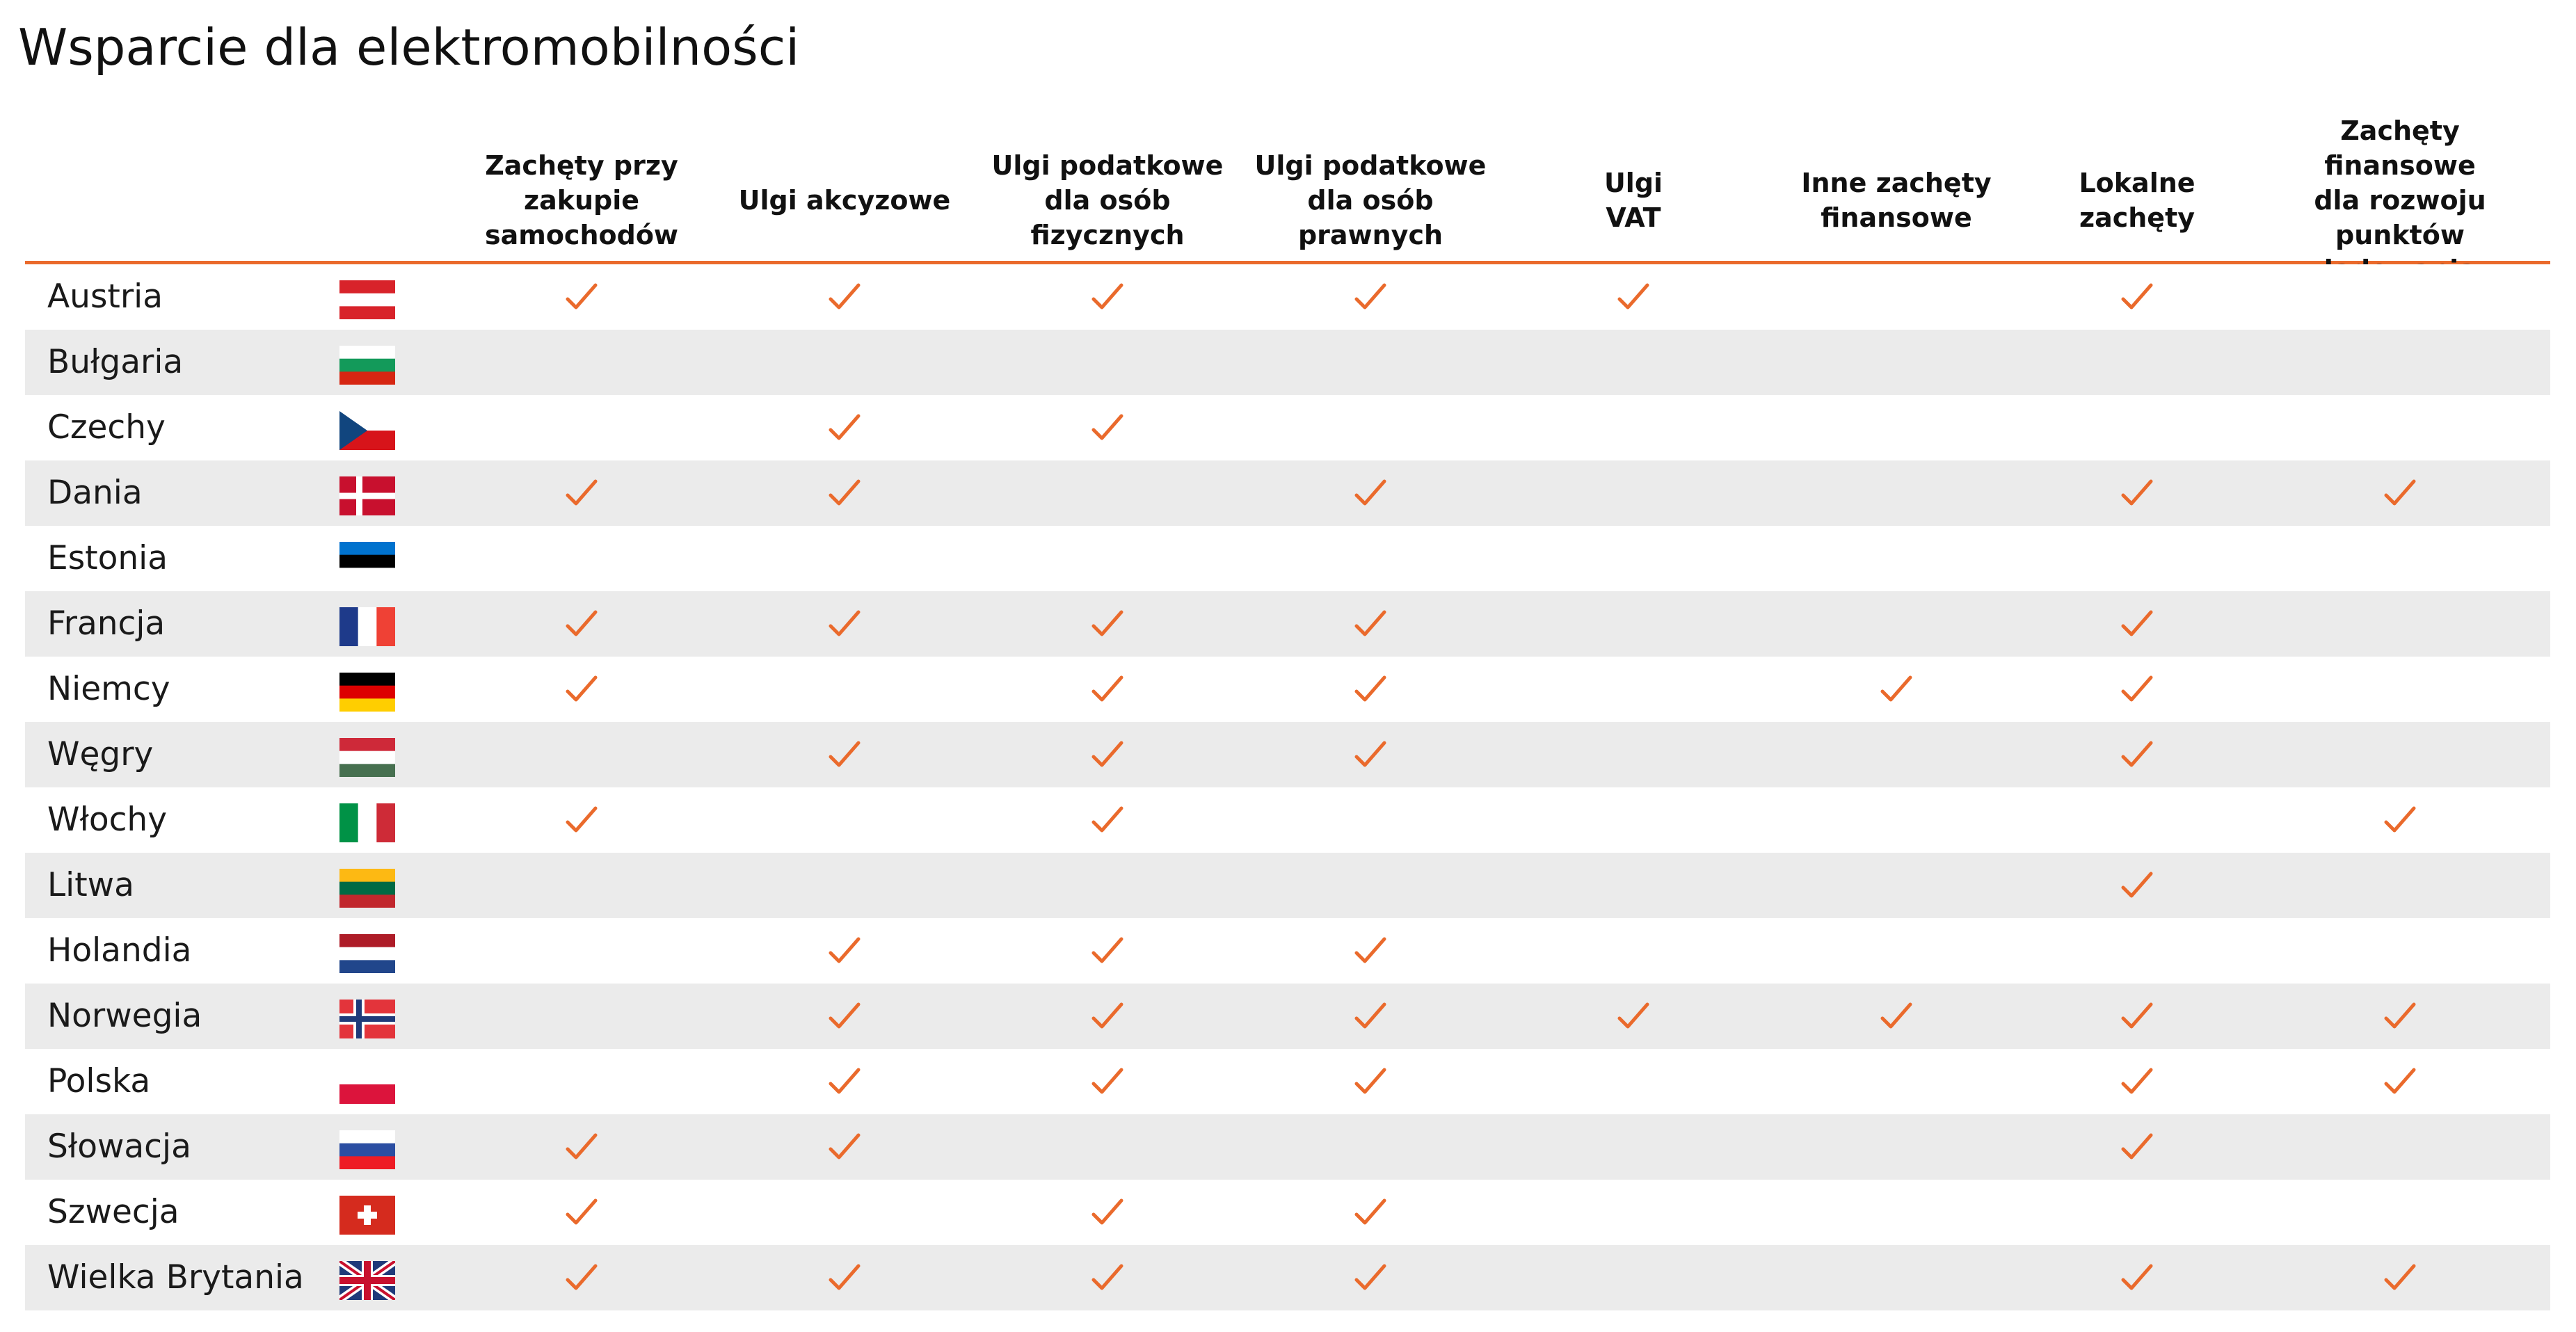 Image resolution: width=2576 pixels, height=1332 pixels. Describe the element at coordinates (367, 757) in the screenshot. I see `hungary-flag-icon` at that location.